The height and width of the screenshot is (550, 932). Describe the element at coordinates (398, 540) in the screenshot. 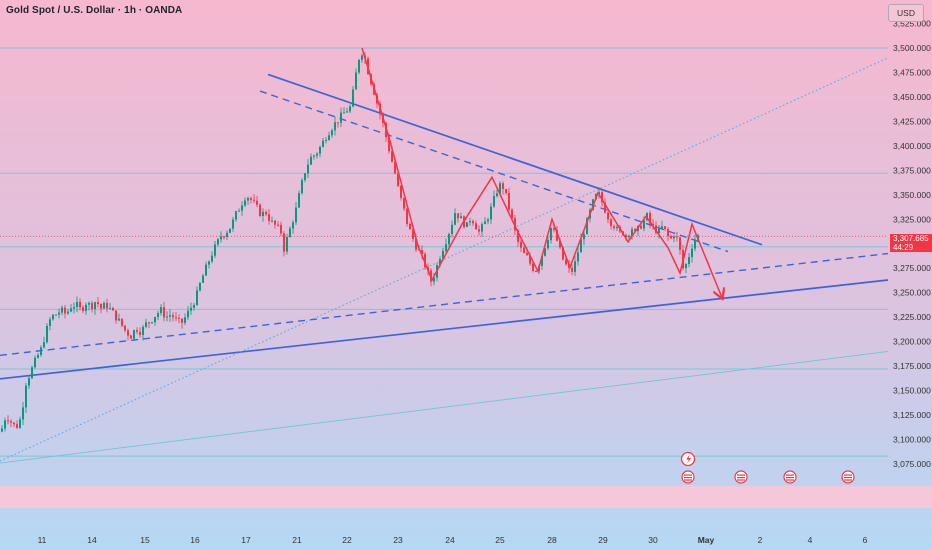

I see `time-tick-label: 23` at that location.